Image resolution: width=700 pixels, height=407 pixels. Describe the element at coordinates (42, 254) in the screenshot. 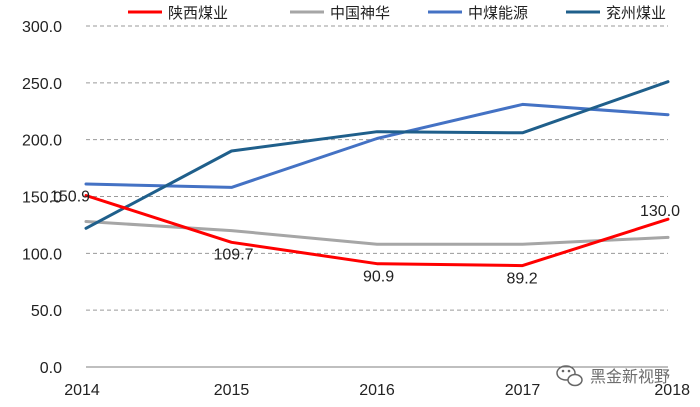

I see `y-tick-label: 100.0` at that location.